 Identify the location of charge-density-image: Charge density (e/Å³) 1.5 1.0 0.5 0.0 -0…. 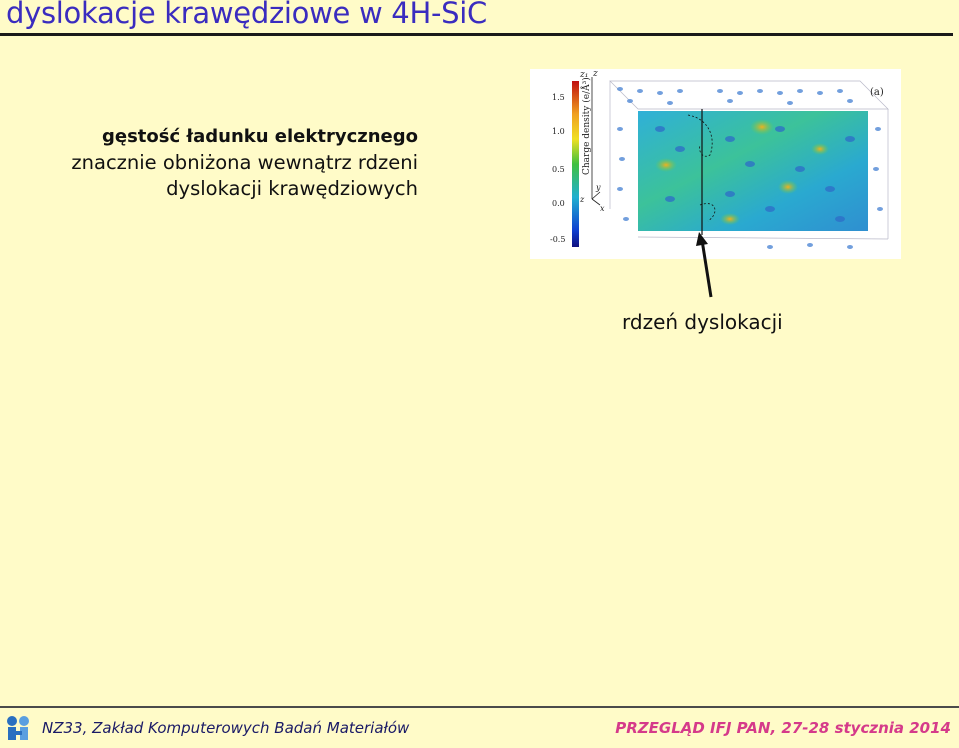
(719, 159).